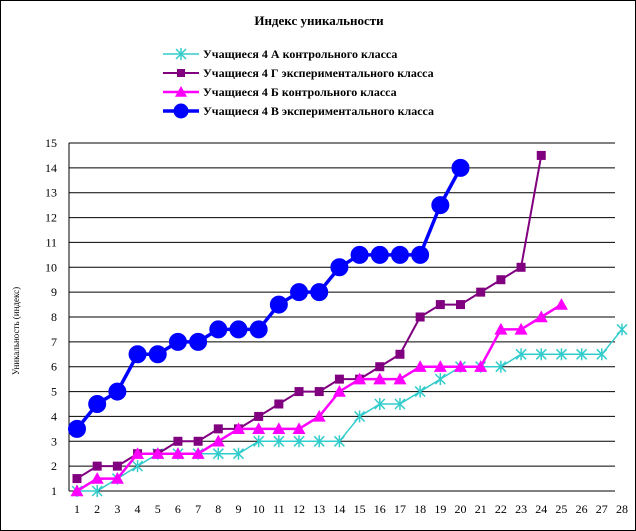 The height and width of the screenshot is (531, 636). Describe the element at coordinates (259, 509) in the screenshot. I see `x-tick-label: 10` at that location.